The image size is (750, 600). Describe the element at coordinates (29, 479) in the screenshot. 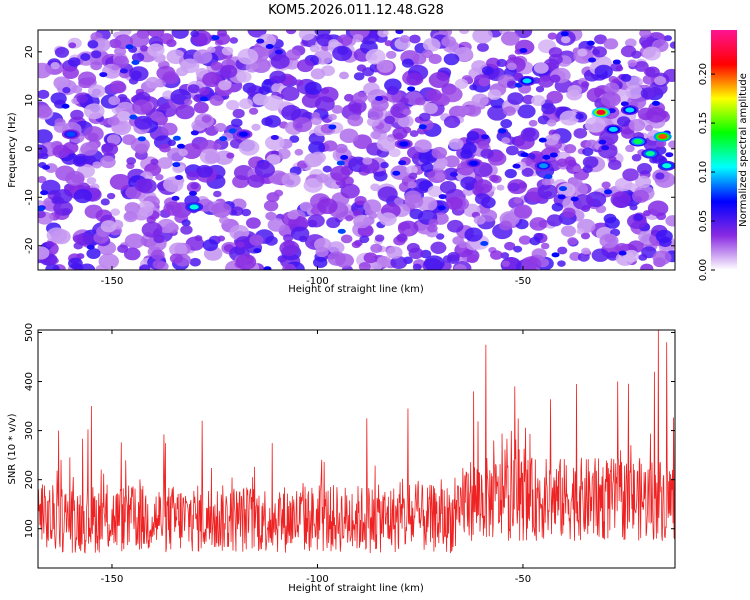

I see `y-tick-label: 200` at that location.